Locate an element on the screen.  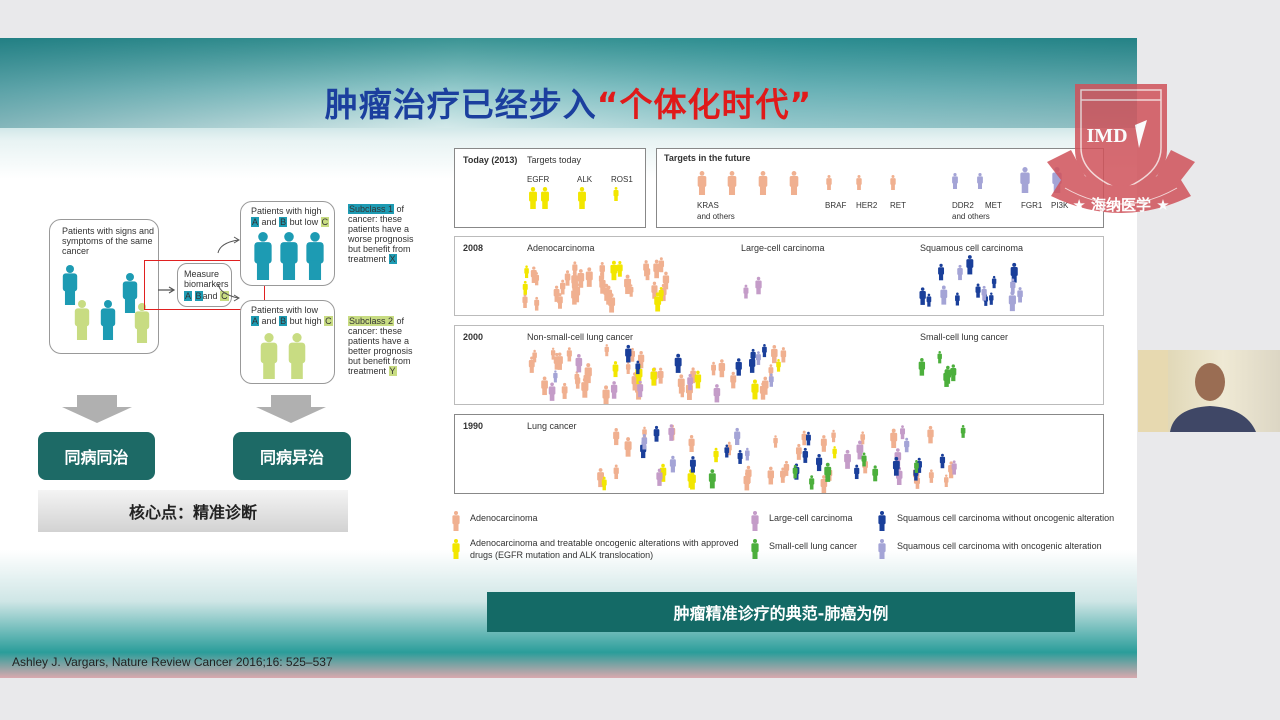
year-label: 2008 is located at coordinates (473, 248).